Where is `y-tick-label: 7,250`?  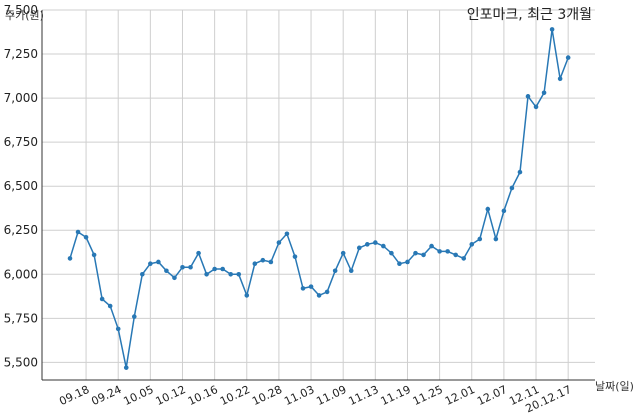
y-tick-label: 7,250 is located at coordinates (21, 54).